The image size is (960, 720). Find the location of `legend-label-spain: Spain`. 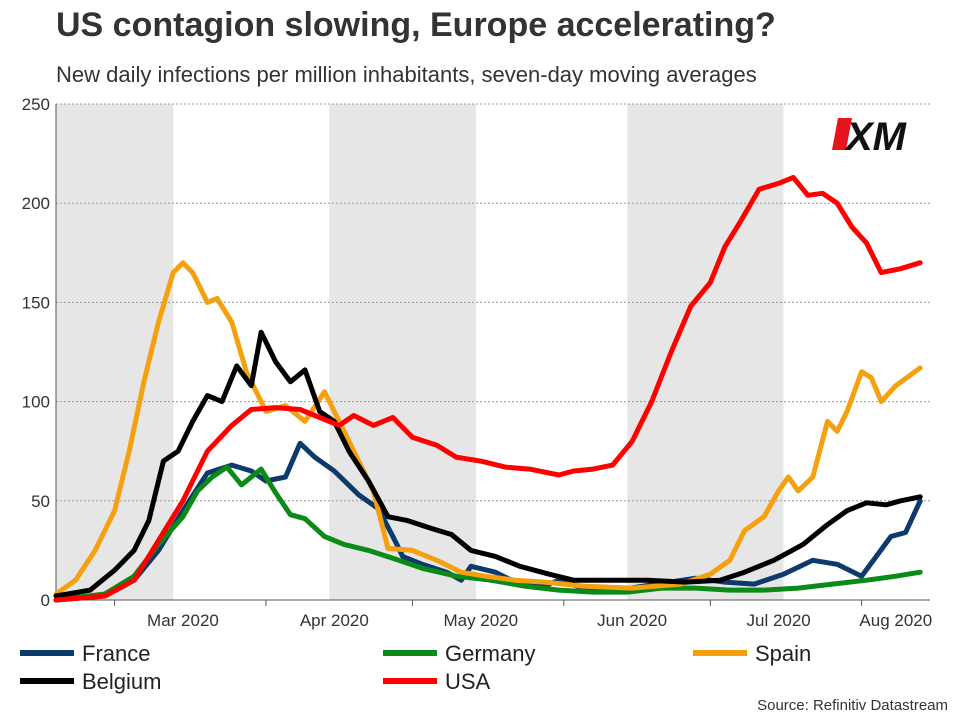

legend-label-spain: Spain is located at coordinates (783, 653).